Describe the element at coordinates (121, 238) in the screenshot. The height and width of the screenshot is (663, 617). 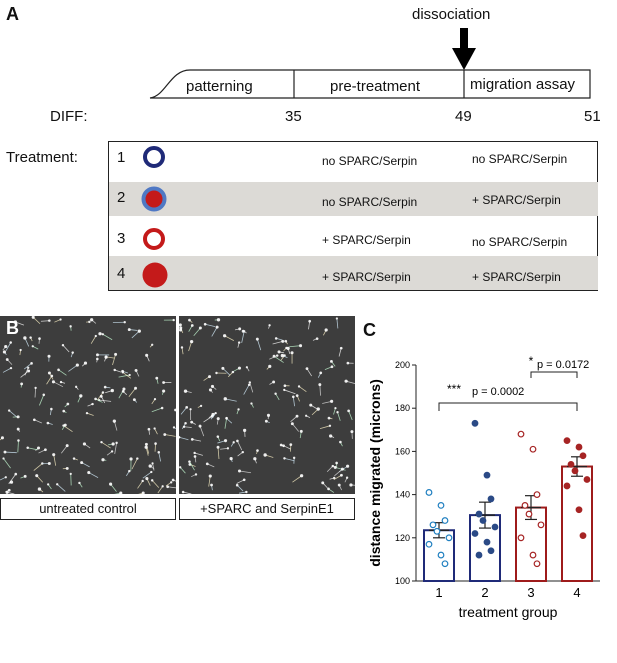
I see `treatment-row-3-number: 3` at that location.